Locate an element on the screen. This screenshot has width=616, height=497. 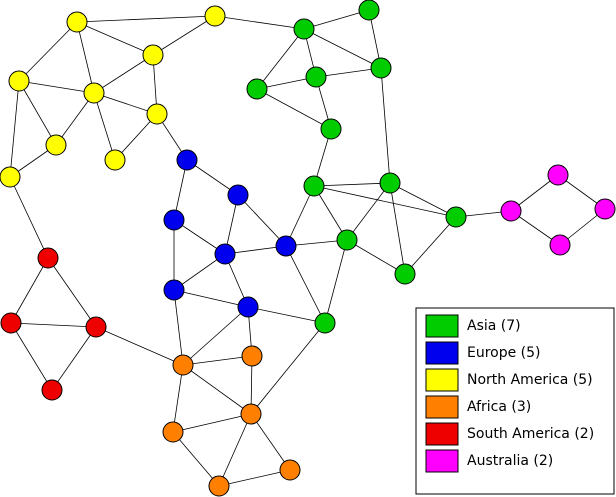
legend-label: South America (2) is located at coordinates (530, 434).